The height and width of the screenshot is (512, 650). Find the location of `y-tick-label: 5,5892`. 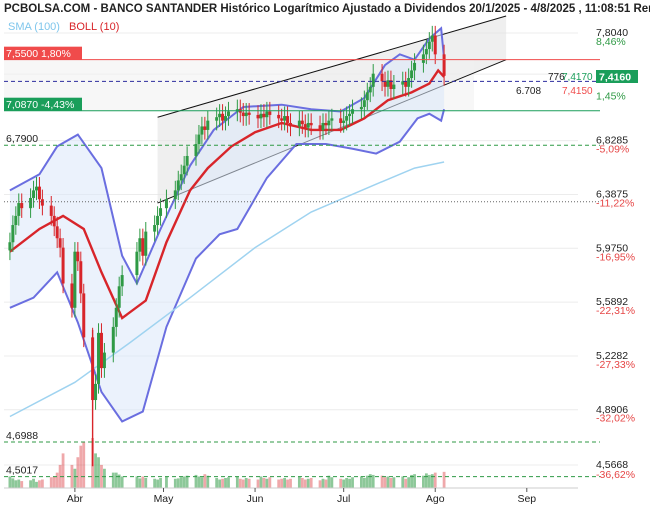

y-tick-label: 5,5892 is located at coordinates (612, 302).